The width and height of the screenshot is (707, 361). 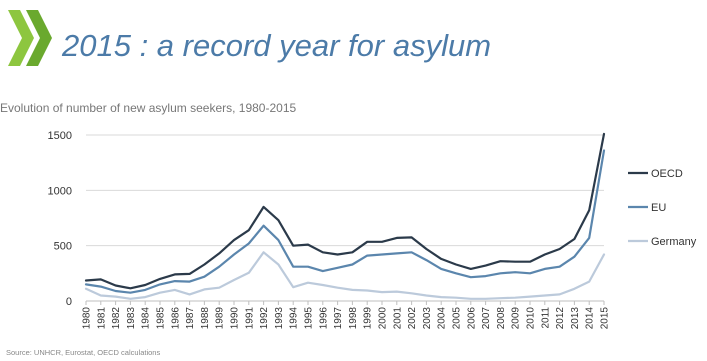 What do you see at coordinates (338, 318) in the screenshot?
I see `x-tick-label: 1997` at bounding box center [338, 318].